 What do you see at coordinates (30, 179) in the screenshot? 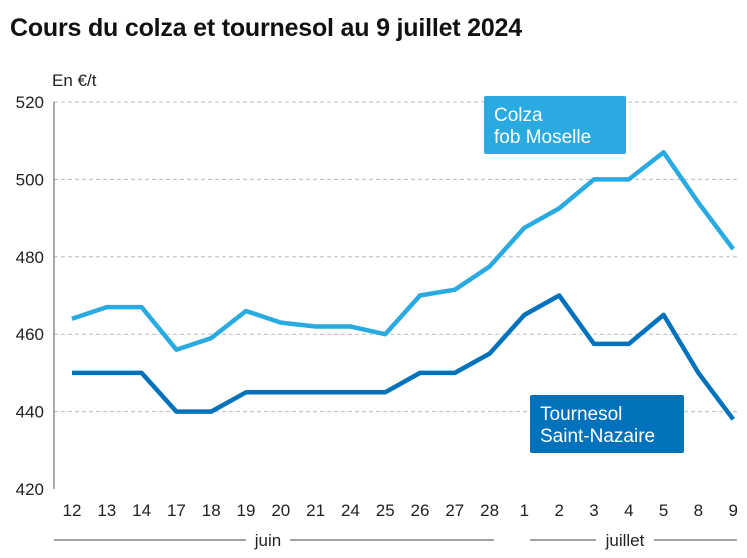
I see `y-tick-label: 500` at bounding box center [30, 179].